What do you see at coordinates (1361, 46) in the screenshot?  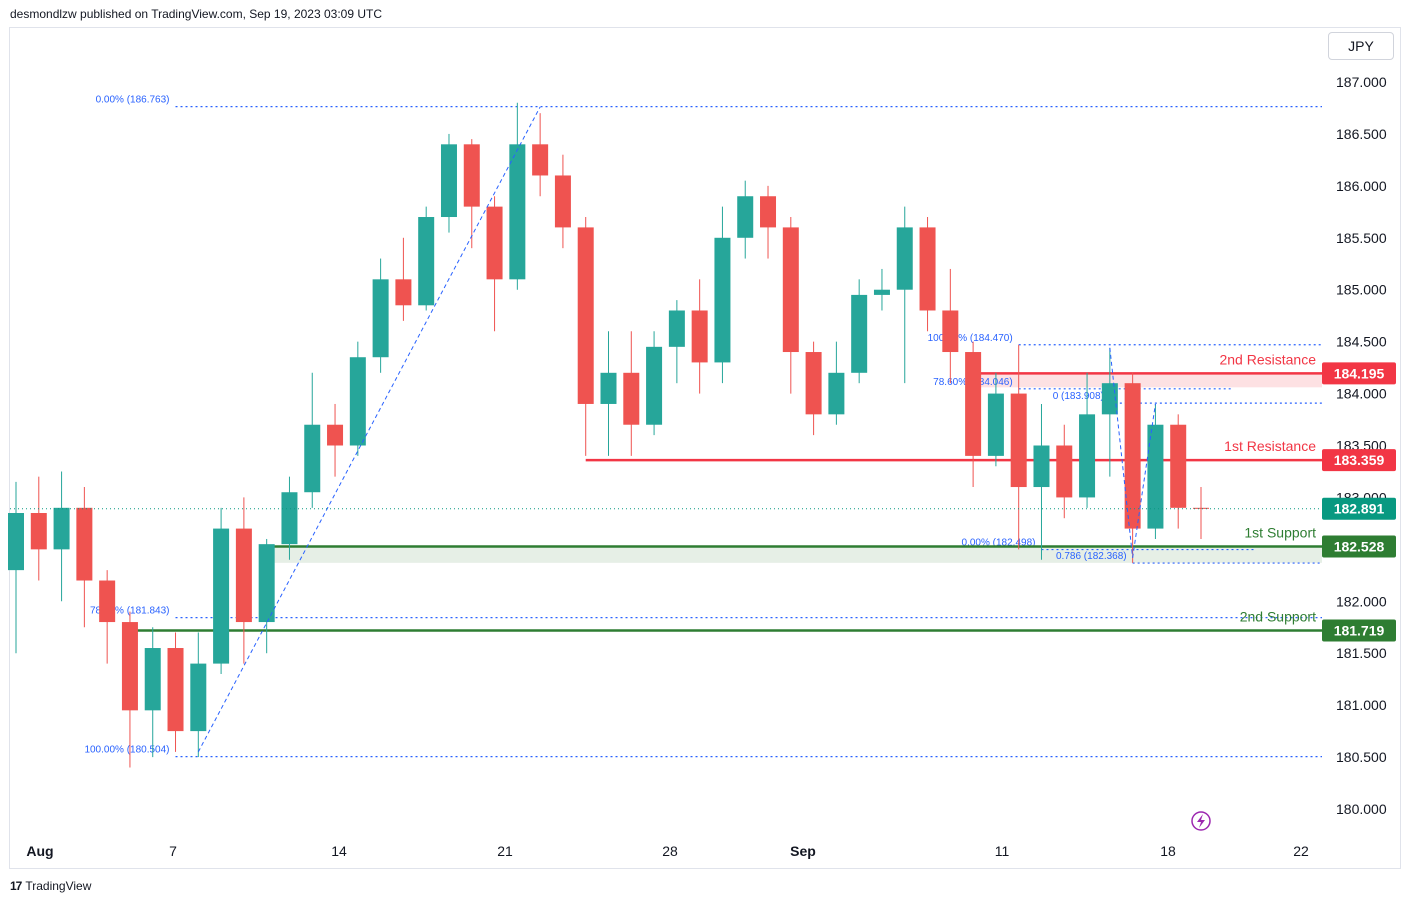 I see `currency-button: JPY` at bounding box center [1361, 46].